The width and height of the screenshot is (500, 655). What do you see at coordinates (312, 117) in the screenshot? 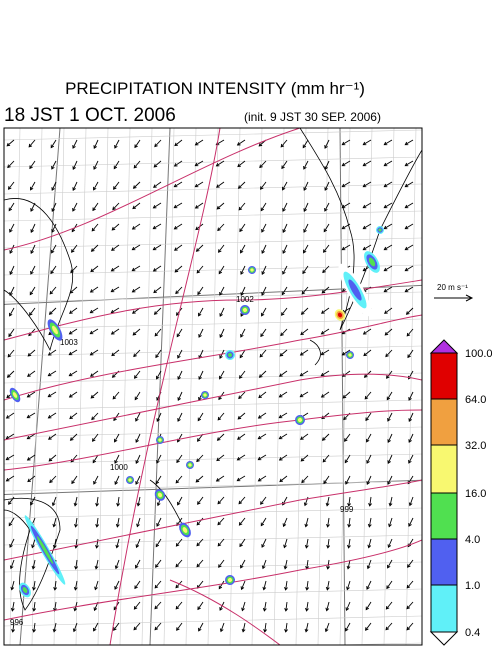
I see `init-time: (init. 9 JST 30 SEP. 2006)` at bounding box center [312, 117].